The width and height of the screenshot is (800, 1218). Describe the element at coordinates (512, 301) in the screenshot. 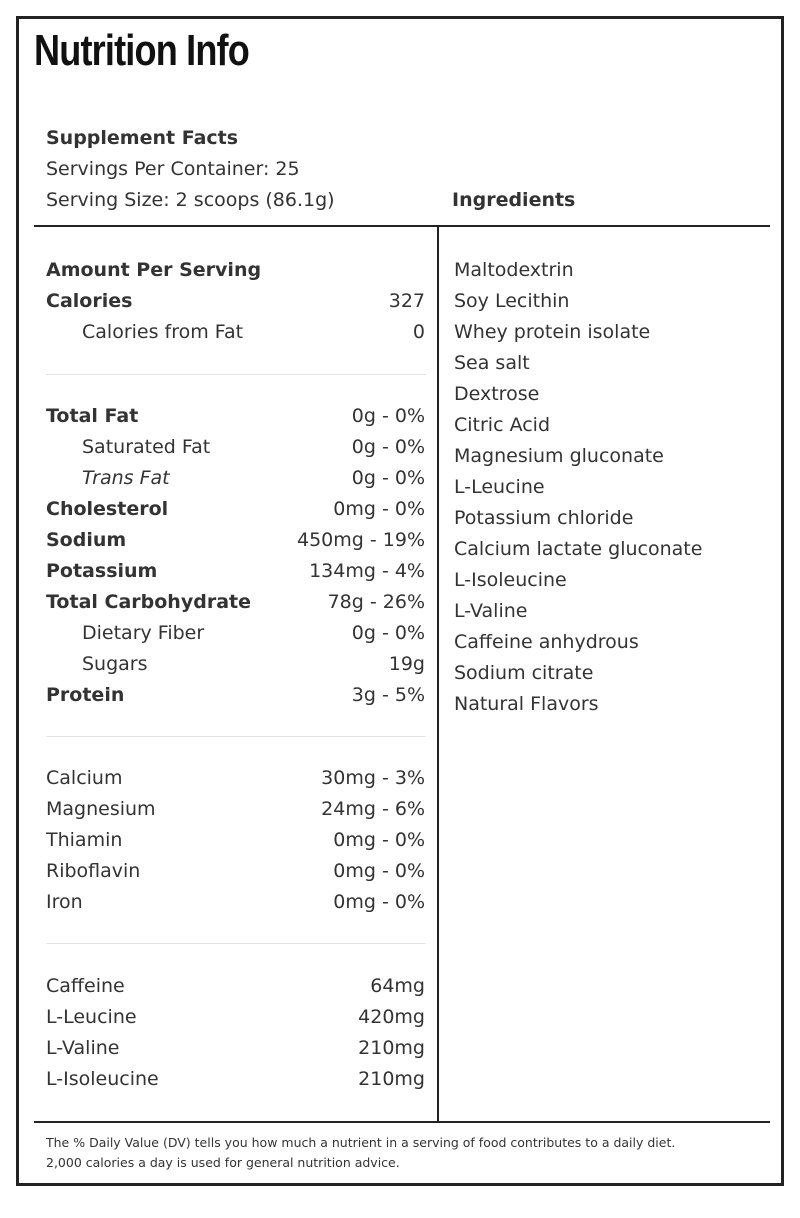

I see `ingredient-item: Soy Lecithin` at that location.